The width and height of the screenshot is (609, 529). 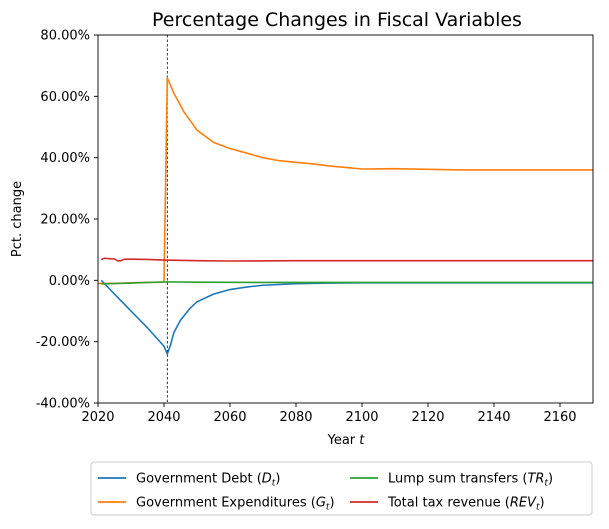 What do you see at coordinates (329, 414) in the screenshot?
I see `x-axis-ticks: 2020 2040 2060 2080 2100 2120 2140 2160` at bounding box center [329, 414].